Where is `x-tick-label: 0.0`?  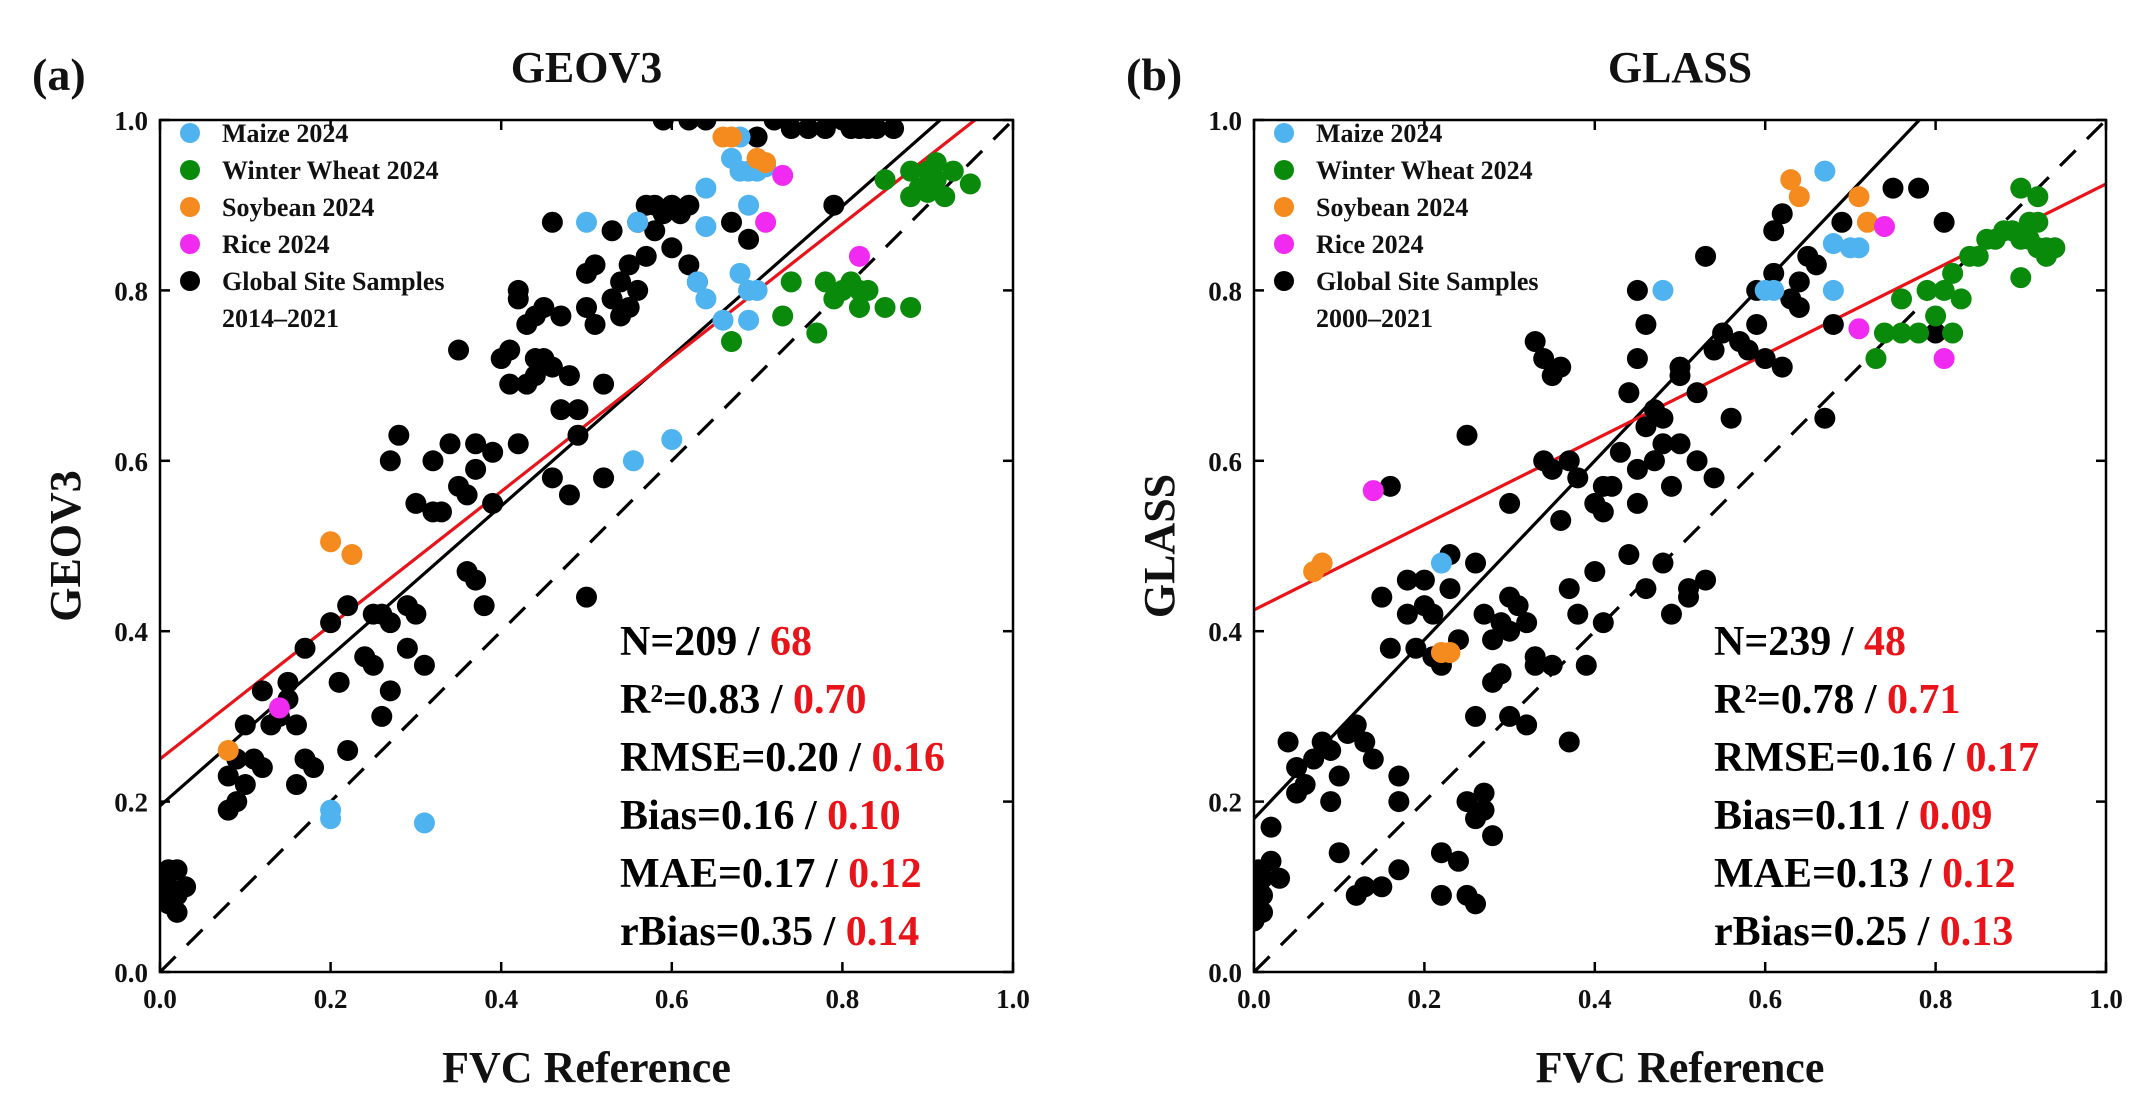 x-tick-label: 0.0 is located at coordinates (160, 999).